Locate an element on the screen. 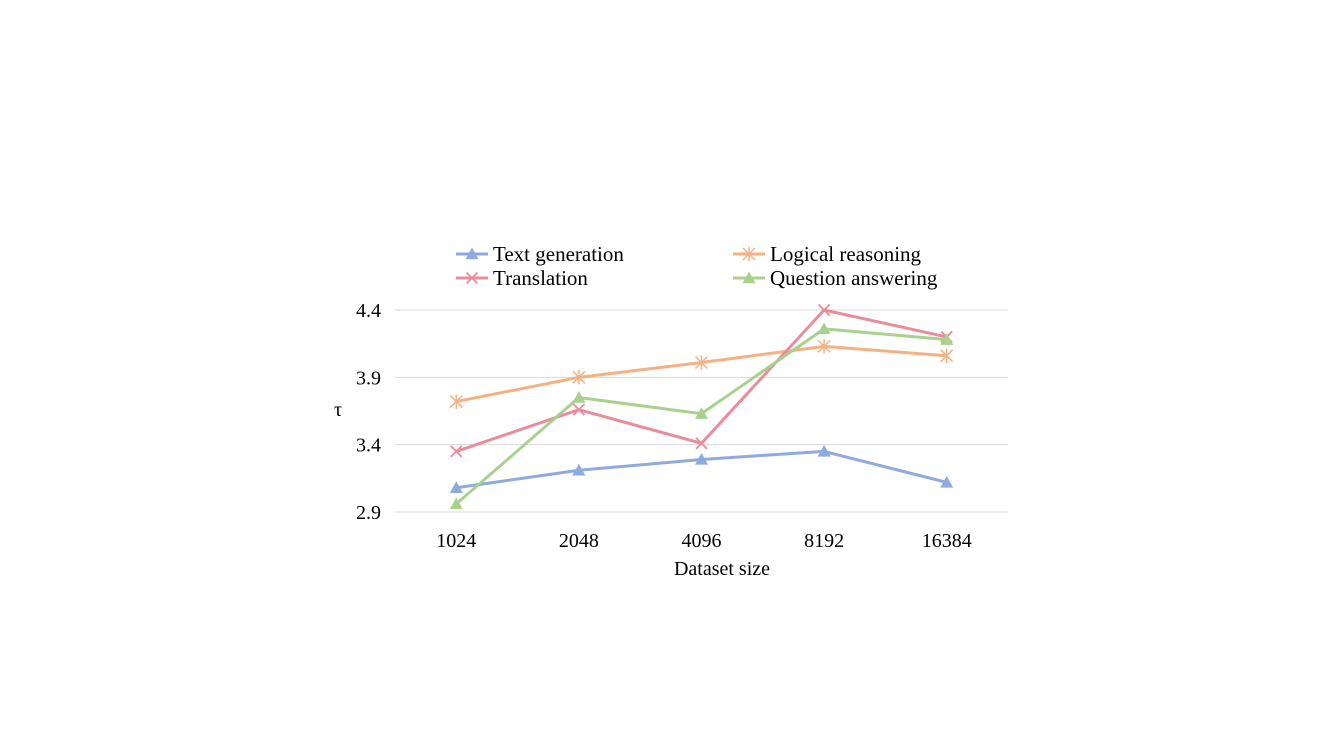  legend-item: Text generation is located at coordinates (540, 254).